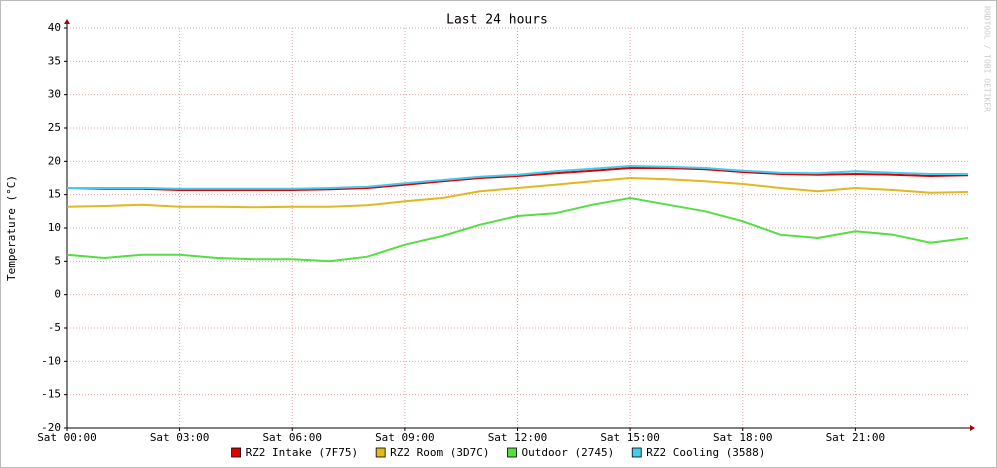 The width and height of the screenshot is (997, 468). Describe the element at coordinates (54, 127) in the screenshot. I see `y-tick-label: 25` at that location.